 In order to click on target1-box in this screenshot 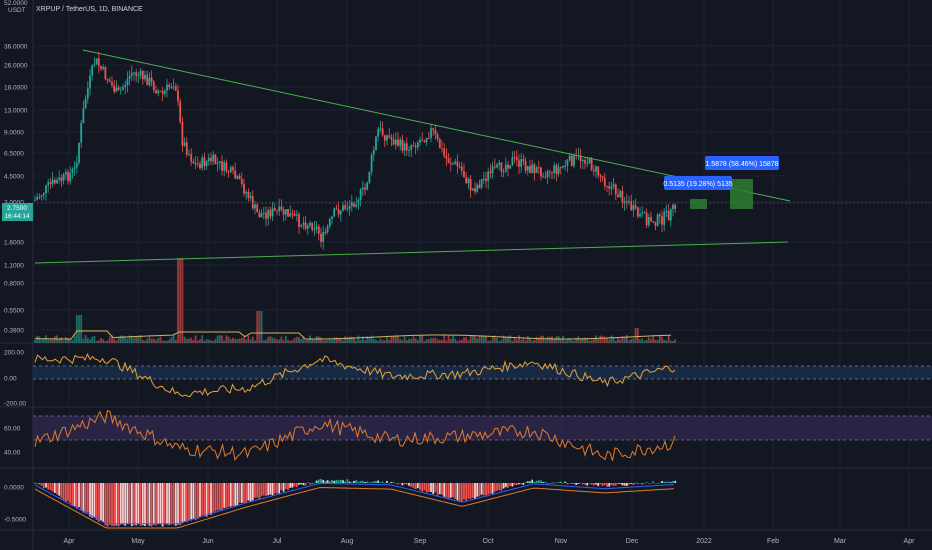, I will do `click(698, 204)`.